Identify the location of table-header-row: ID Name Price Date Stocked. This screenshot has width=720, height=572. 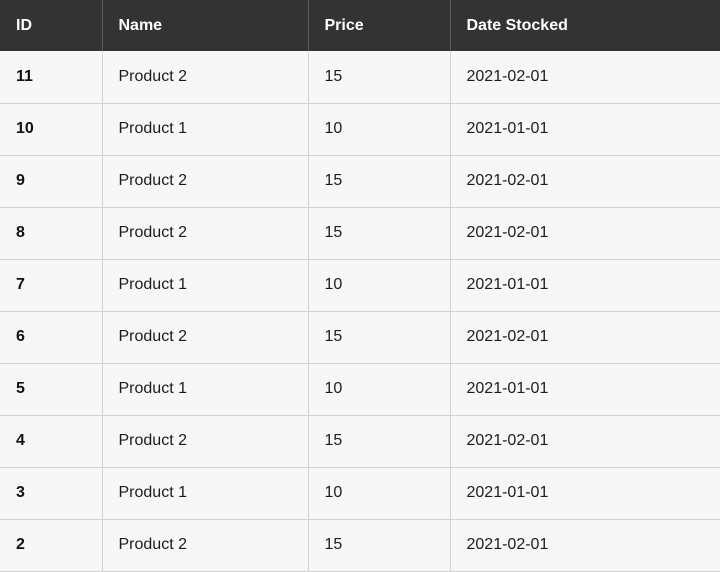
(360, 25).